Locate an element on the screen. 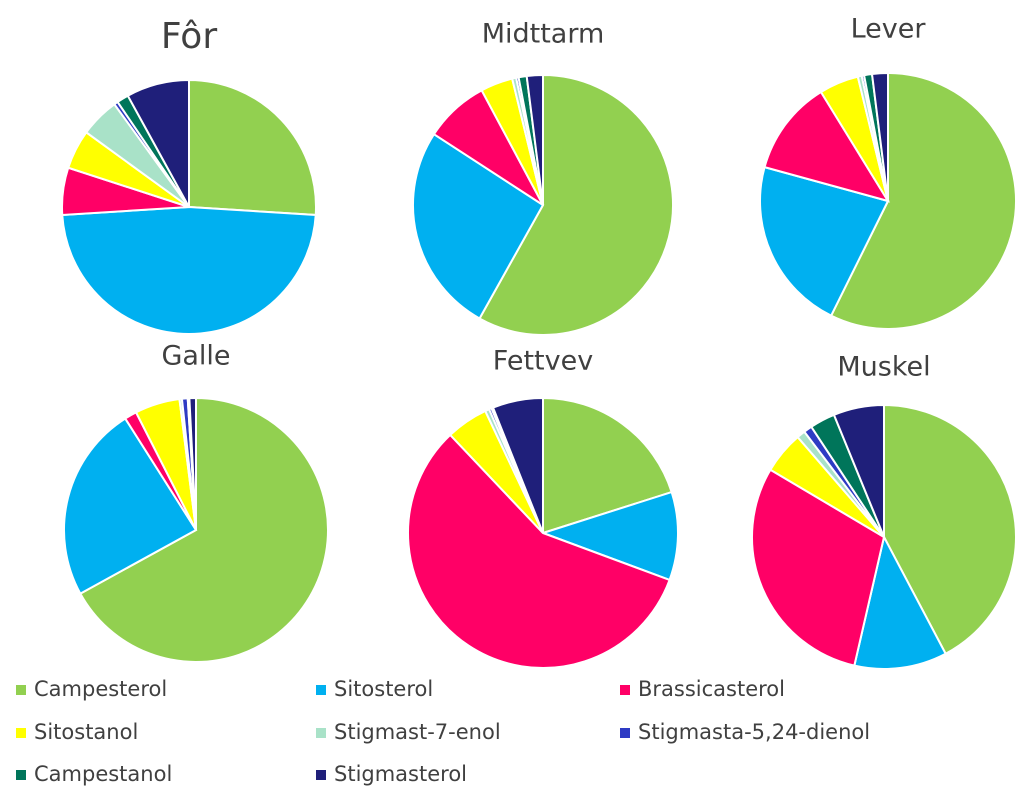 The width and height of the screenshot is (1018, 787). pie-title: Muskel is located at coordinates (883, 367).